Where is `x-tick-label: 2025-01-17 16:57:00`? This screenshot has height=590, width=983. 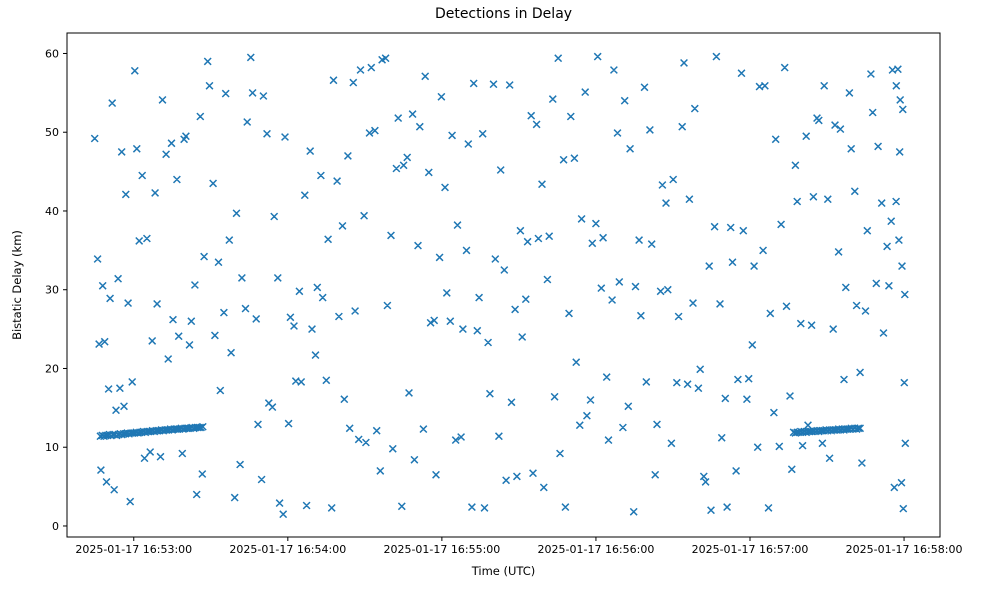 x-tick-label: 2025-01-17 16:57:00 is located at coordinates (750, 549).